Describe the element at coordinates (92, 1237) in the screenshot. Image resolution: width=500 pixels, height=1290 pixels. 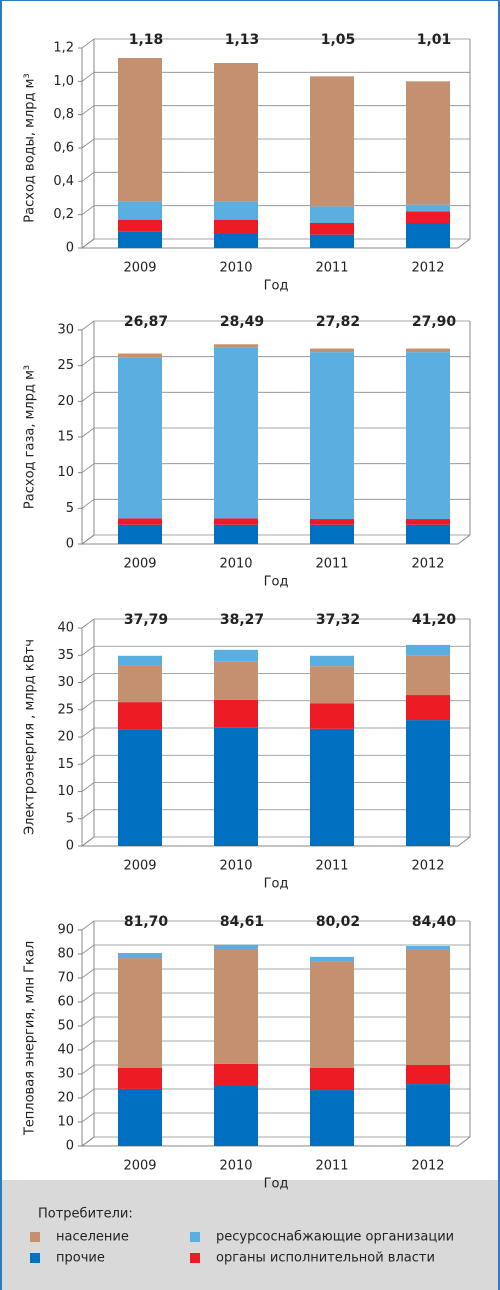
I see `legend-label: население` at that location.